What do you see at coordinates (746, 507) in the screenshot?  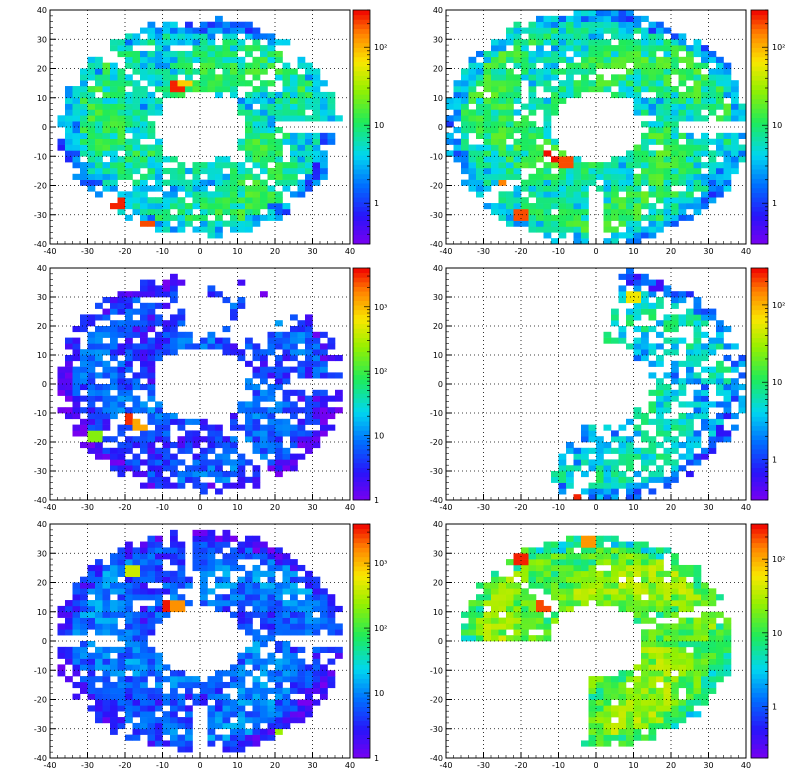 I see `x-tick-label: 40` at bounding box center [746, 507].